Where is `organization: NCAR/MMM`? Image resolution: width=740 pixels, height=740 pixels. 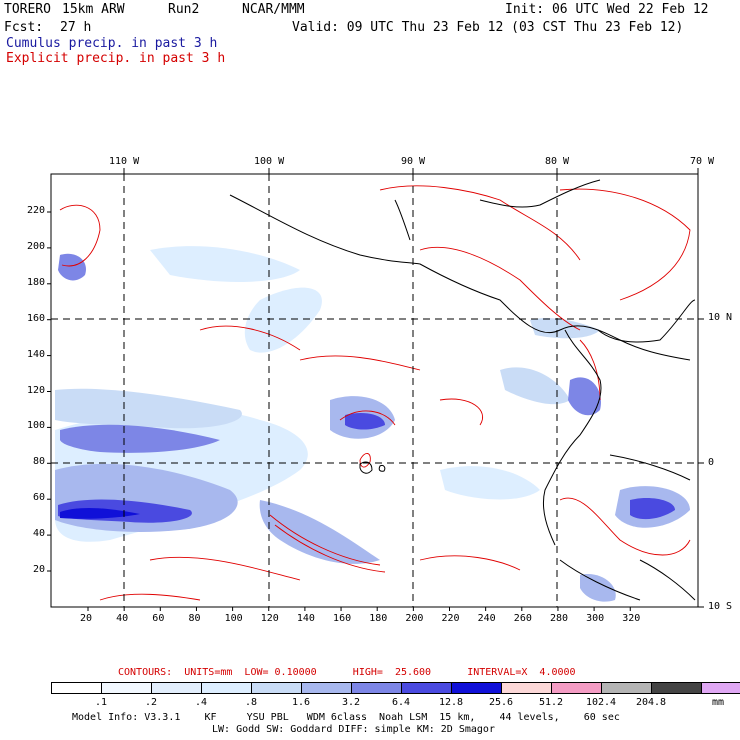 organization: NCAR/MMM is located at coordinates (273, 9).